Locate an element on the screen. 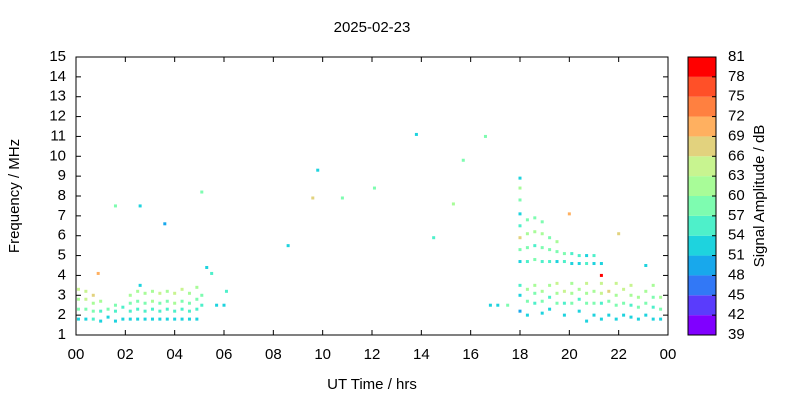  x-tick-label: 22 is located at coordinates (618, 354).